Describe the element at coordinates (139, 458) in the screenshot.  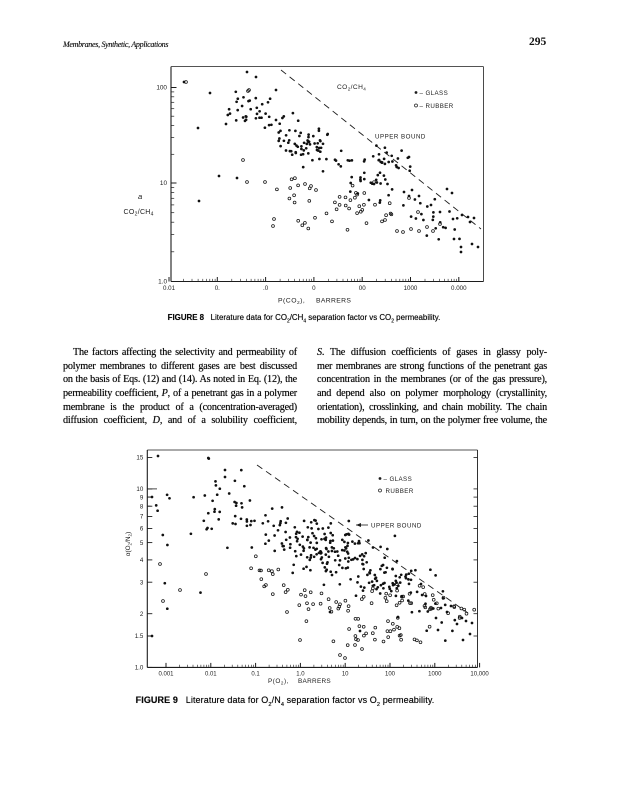
I see `svg-text: 15` at that location.